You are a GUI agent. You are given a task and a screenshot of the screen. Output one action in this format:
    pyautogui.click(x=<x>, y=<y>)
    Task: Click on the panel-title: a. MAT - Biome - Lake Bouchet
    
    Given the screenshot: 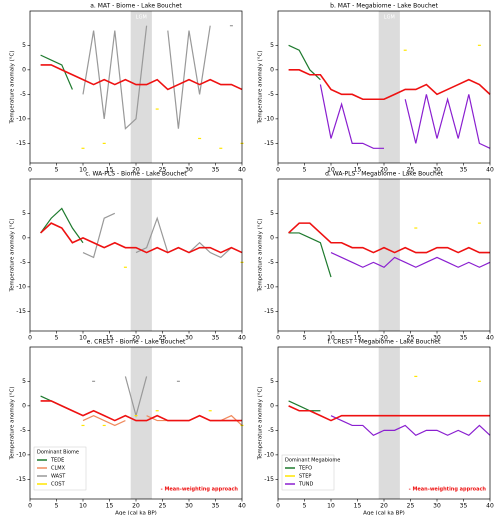 What is the action you would take?
    pyautogui.click(x=136, y=6)
    